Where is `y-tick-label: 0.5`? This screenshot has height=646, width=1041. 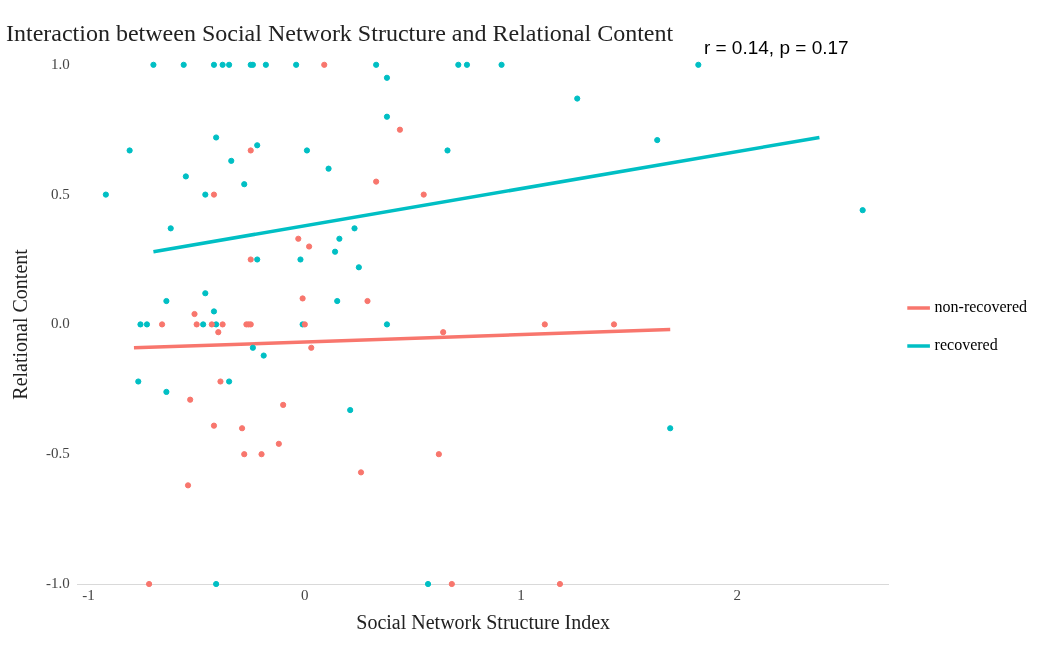 y-tick-label: 0.5 is located at coordinates (60, 193).